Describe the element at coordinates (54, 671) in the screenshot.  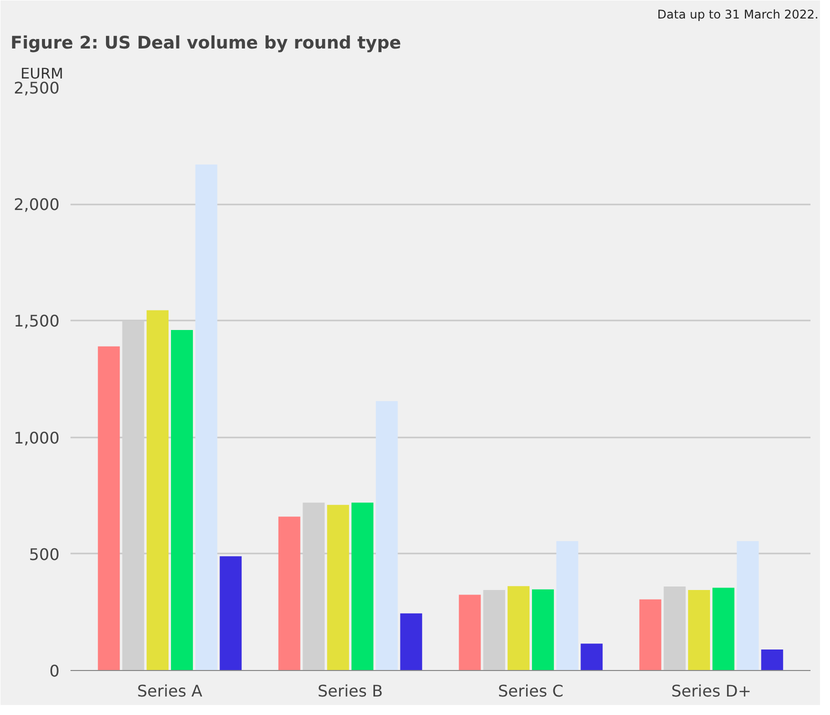
I see `y-tick-label: 0` at that location.